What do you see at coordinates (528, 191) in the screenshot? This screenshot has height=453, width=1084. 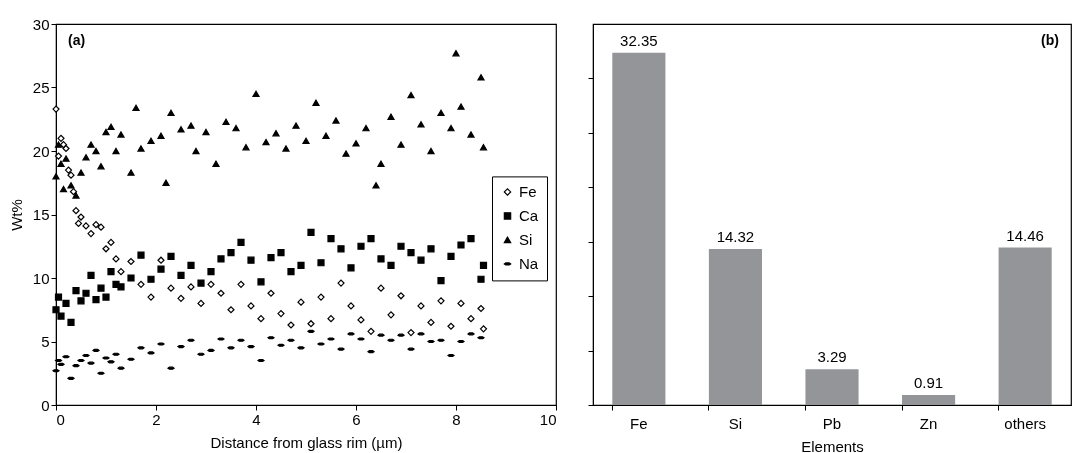 I see `legend-label: Fe` at bounding box center [528, 191].